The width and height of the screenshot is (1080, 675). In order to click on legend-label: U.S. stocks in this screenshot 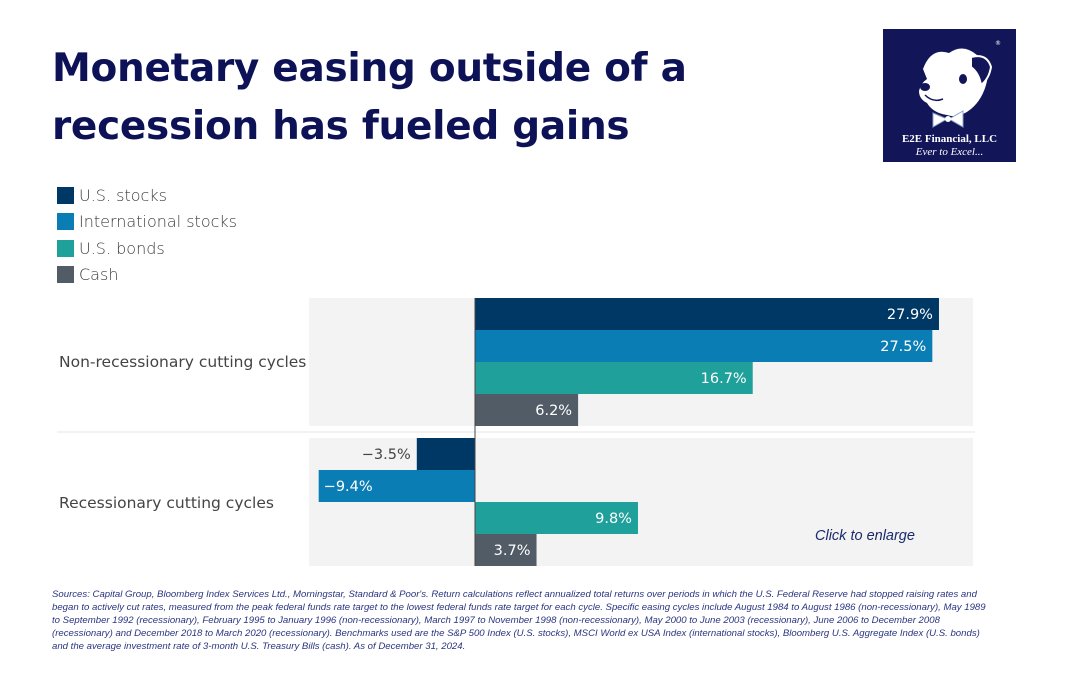, I will do `click(123, 195)`.